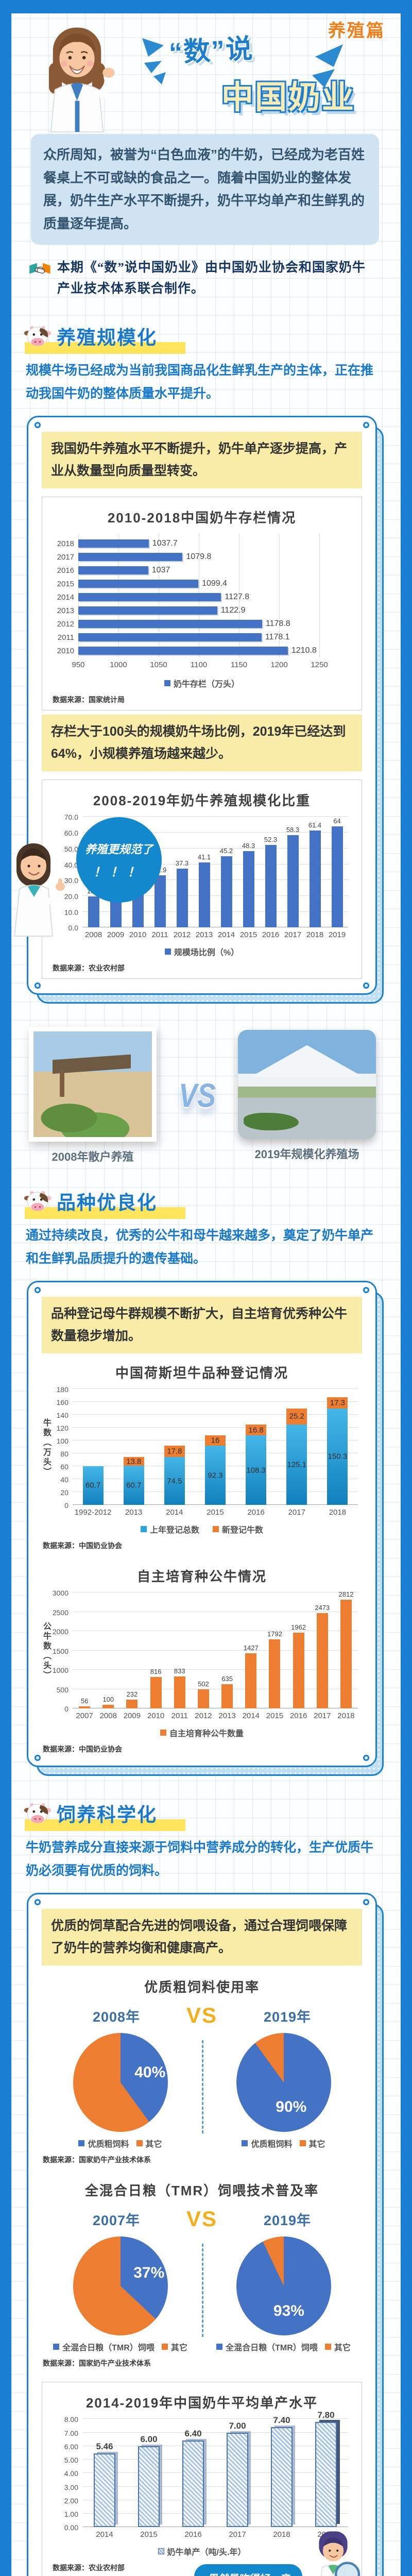 The height and width of the screenshot is (2576, 412). What do you see at coordinates (60, 1632) in the screenshot?
I see `tick-label: 2000` at bounding box center [60, 1632].